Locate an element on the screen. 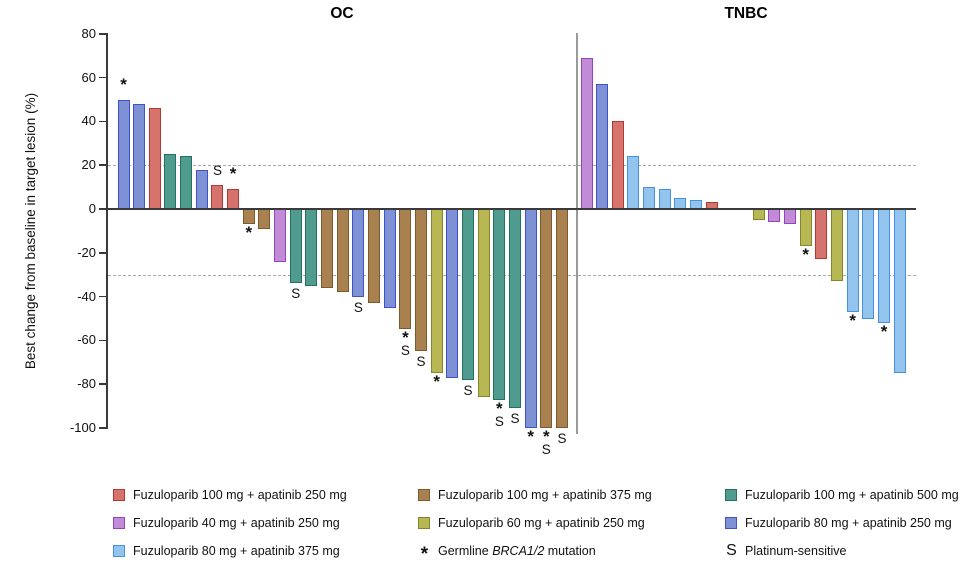 The width and height of the screenshot is (976, 578). legend-label: Fuzuloparib 60 mg + apatinib 250 mg is located at coordinates (541, 523).